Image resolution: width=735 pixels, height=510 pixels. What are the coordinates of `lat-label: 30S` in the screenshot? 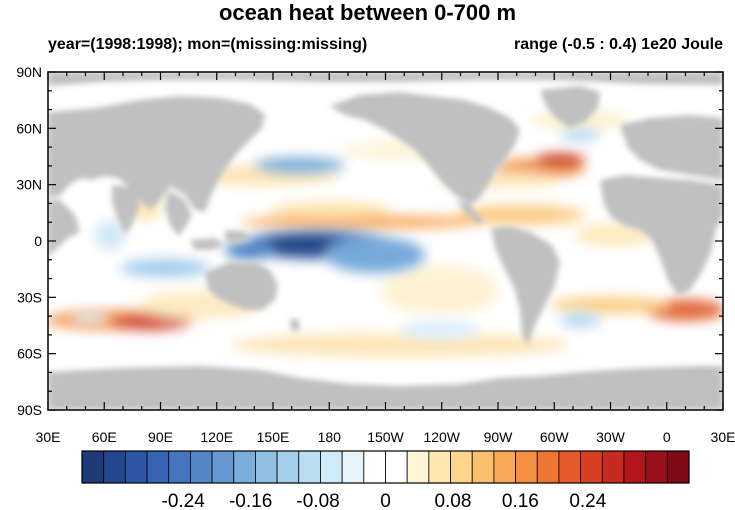 It's located at (29, 297).